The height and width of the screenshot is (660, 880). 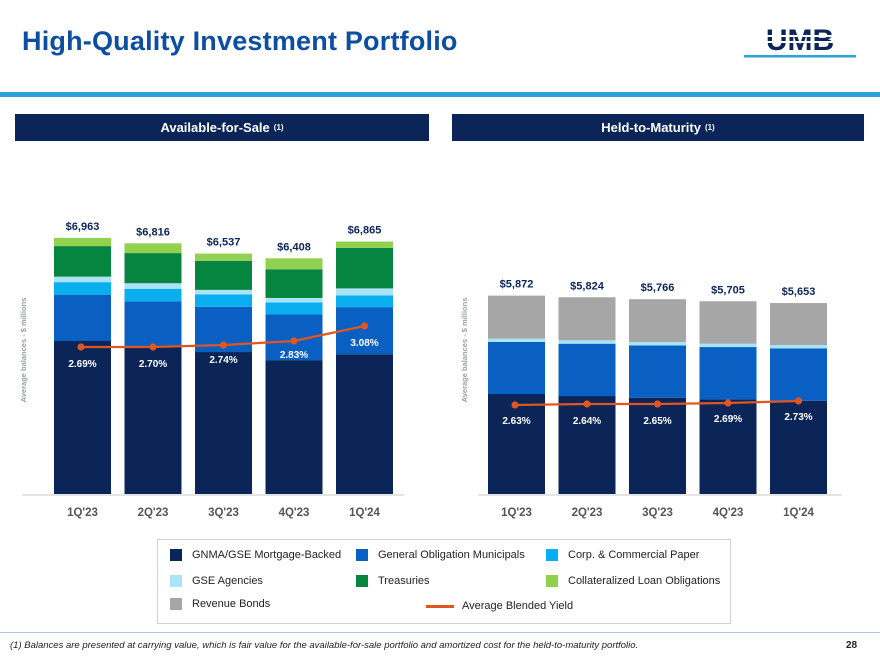 What do you see at coordinates (83, 227) in the screenshot?
I see `afs-total-label-1: $6,963` at bounding box center [83, 227].